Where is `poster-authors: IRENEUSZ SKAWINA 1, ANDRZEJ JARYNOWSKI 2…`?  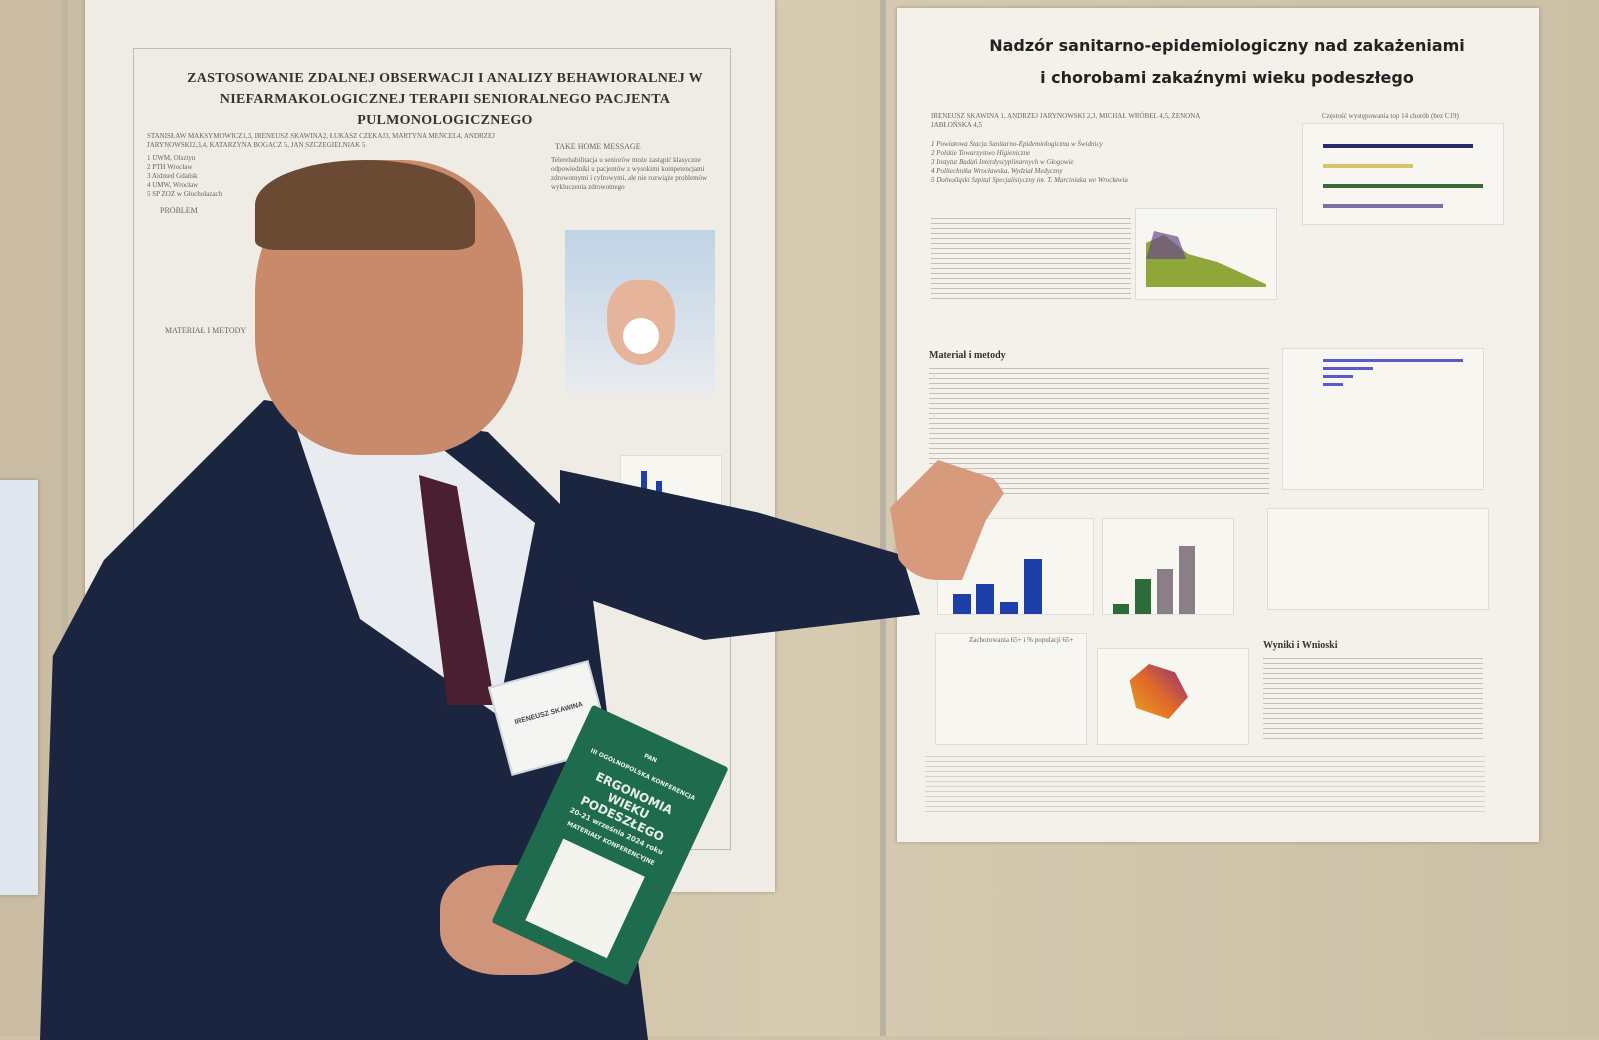 poster-authors: IRENEUSZ SKAWINA 1, ANDRZEJ JARYNOWSKI 2… is located at coordinates (1065, 120).